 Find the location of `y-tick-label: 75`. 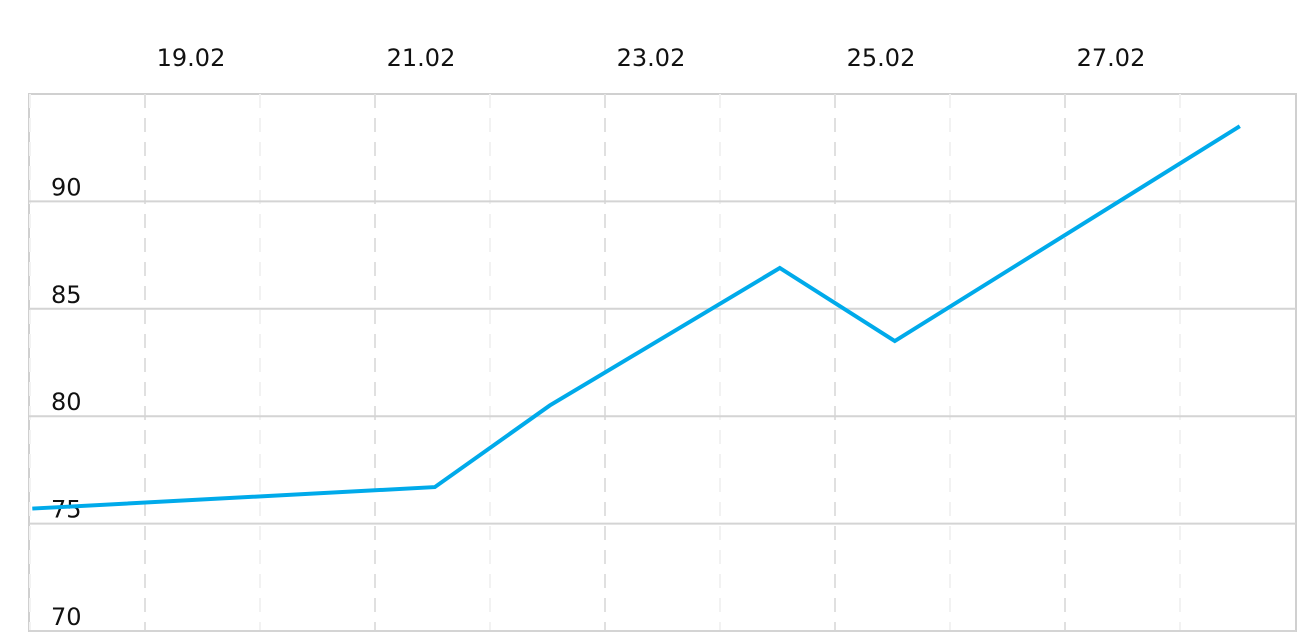

y-tick-label: 75 is located at coordinates (66, 510).